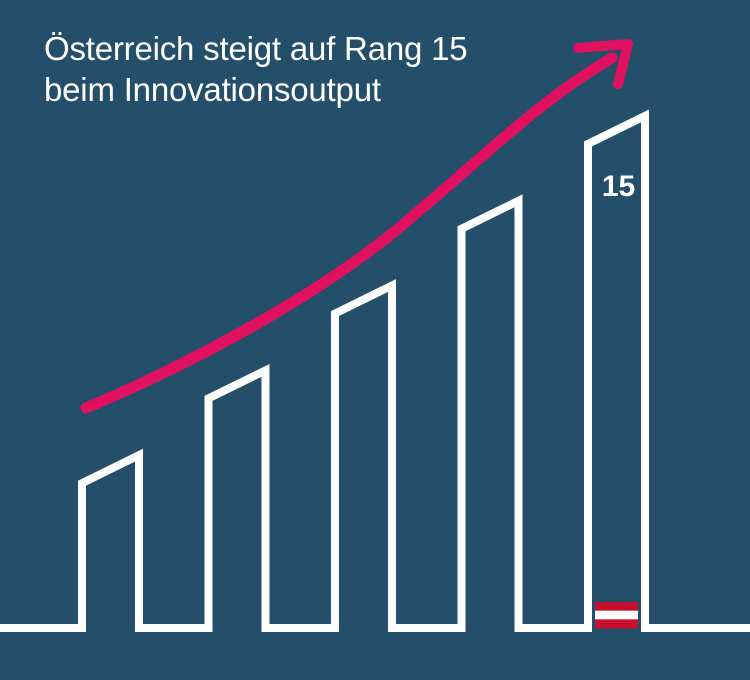 The image size is (750, 680). What do you see at coordinates (616, 399) in the screenshot?
I see `labels-layer: 15` at bounding box center [616, 399].